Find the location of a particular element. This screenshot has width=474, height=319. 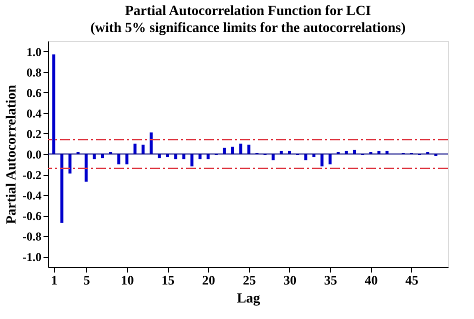

y-axis-title: Partial Autocorrelation is located at coordinates (12, 154).